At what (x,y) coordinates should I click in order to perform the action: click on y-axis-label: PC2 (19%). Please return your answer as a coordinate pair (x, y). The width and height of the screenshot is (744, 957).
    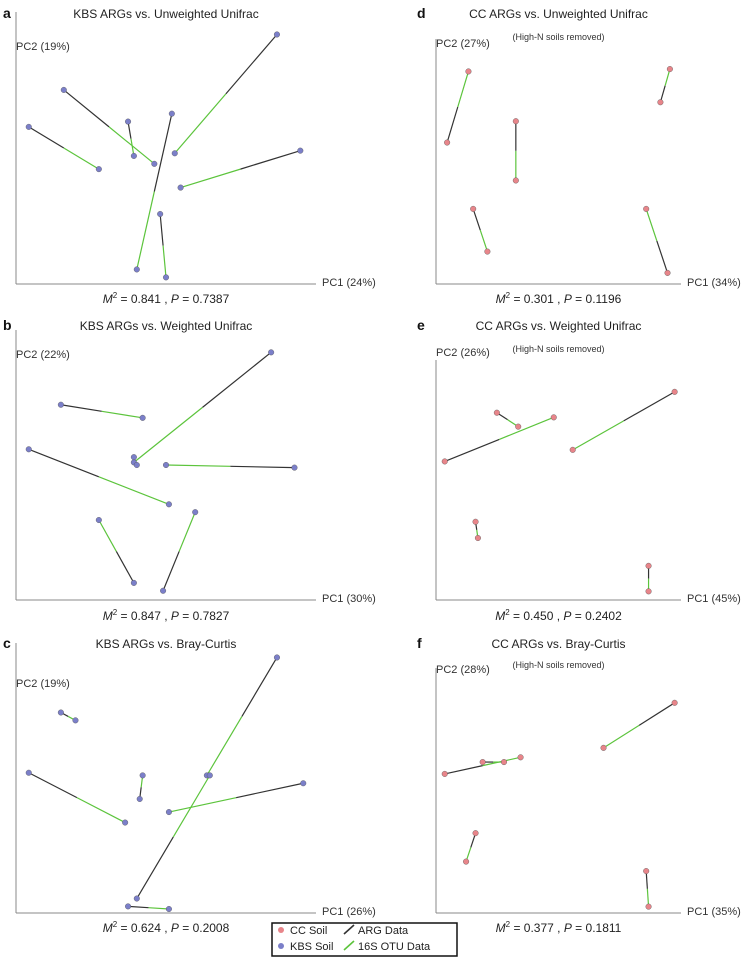
    Looking at the image, I should click on (43, 684).